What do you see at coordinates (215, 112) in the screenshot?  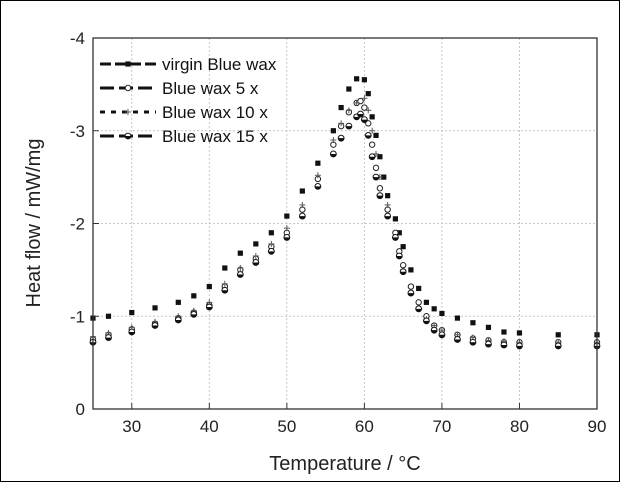 I see `legend-label: Blue wax 10 x` at bounding box center [215, 112].